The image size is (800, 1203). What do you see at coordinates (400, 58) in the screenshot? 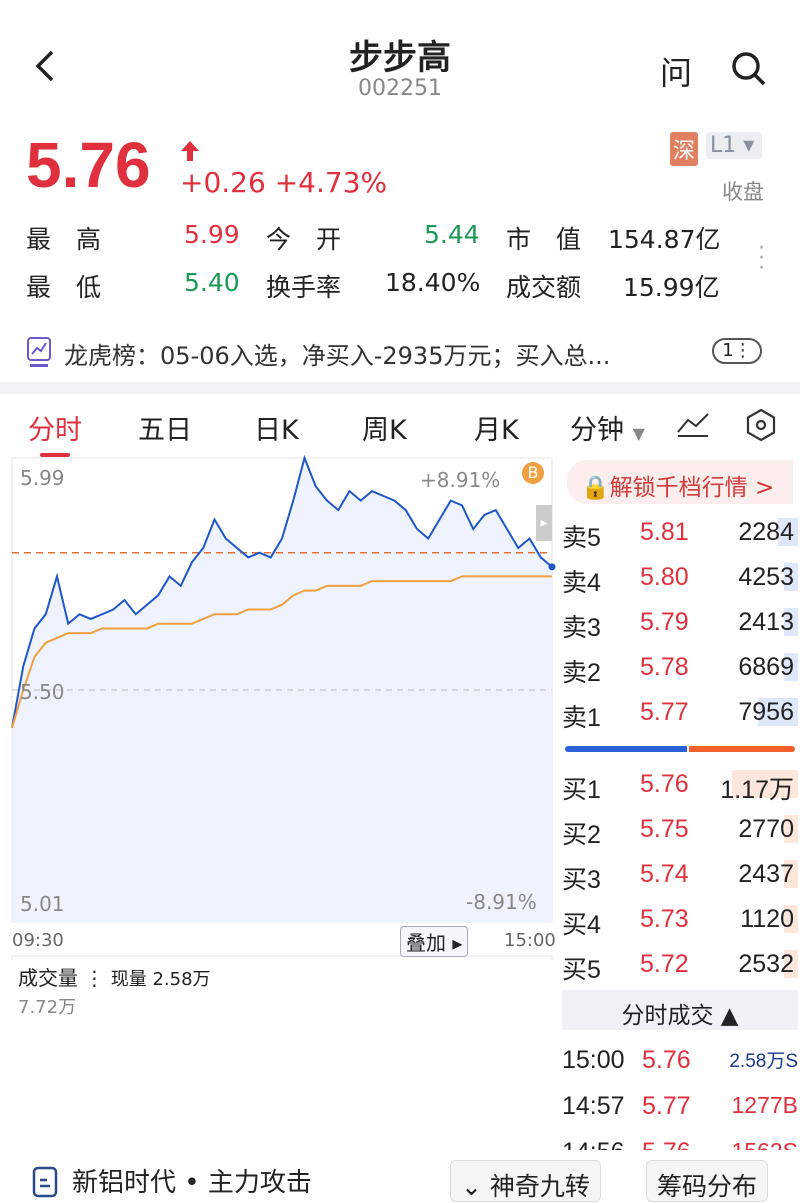
I see `page-title: 步步高` at bounding box center [400, 58].